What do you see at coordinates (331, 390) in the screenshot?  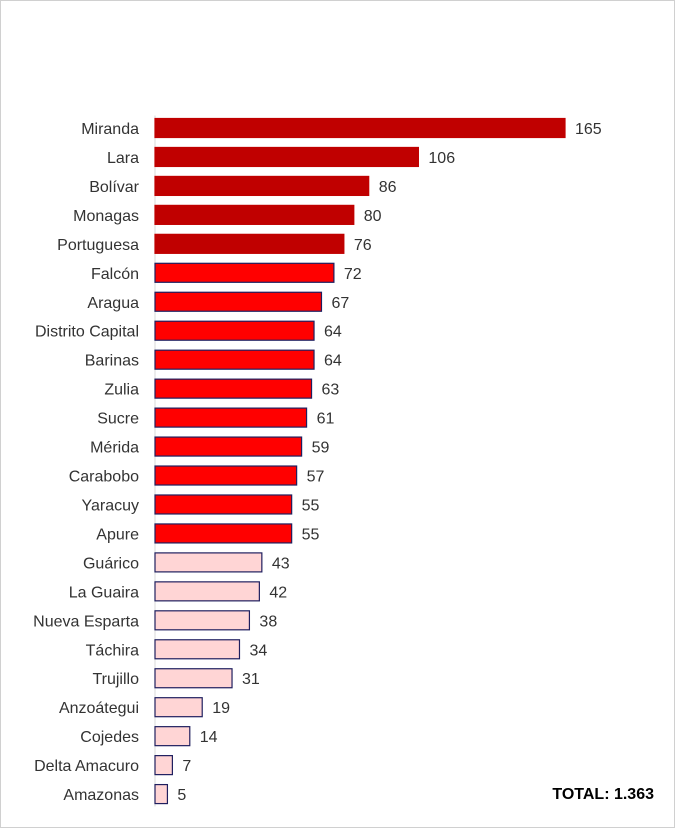 I see `value-label-zulia: 63` at bounding box center [331, 390].